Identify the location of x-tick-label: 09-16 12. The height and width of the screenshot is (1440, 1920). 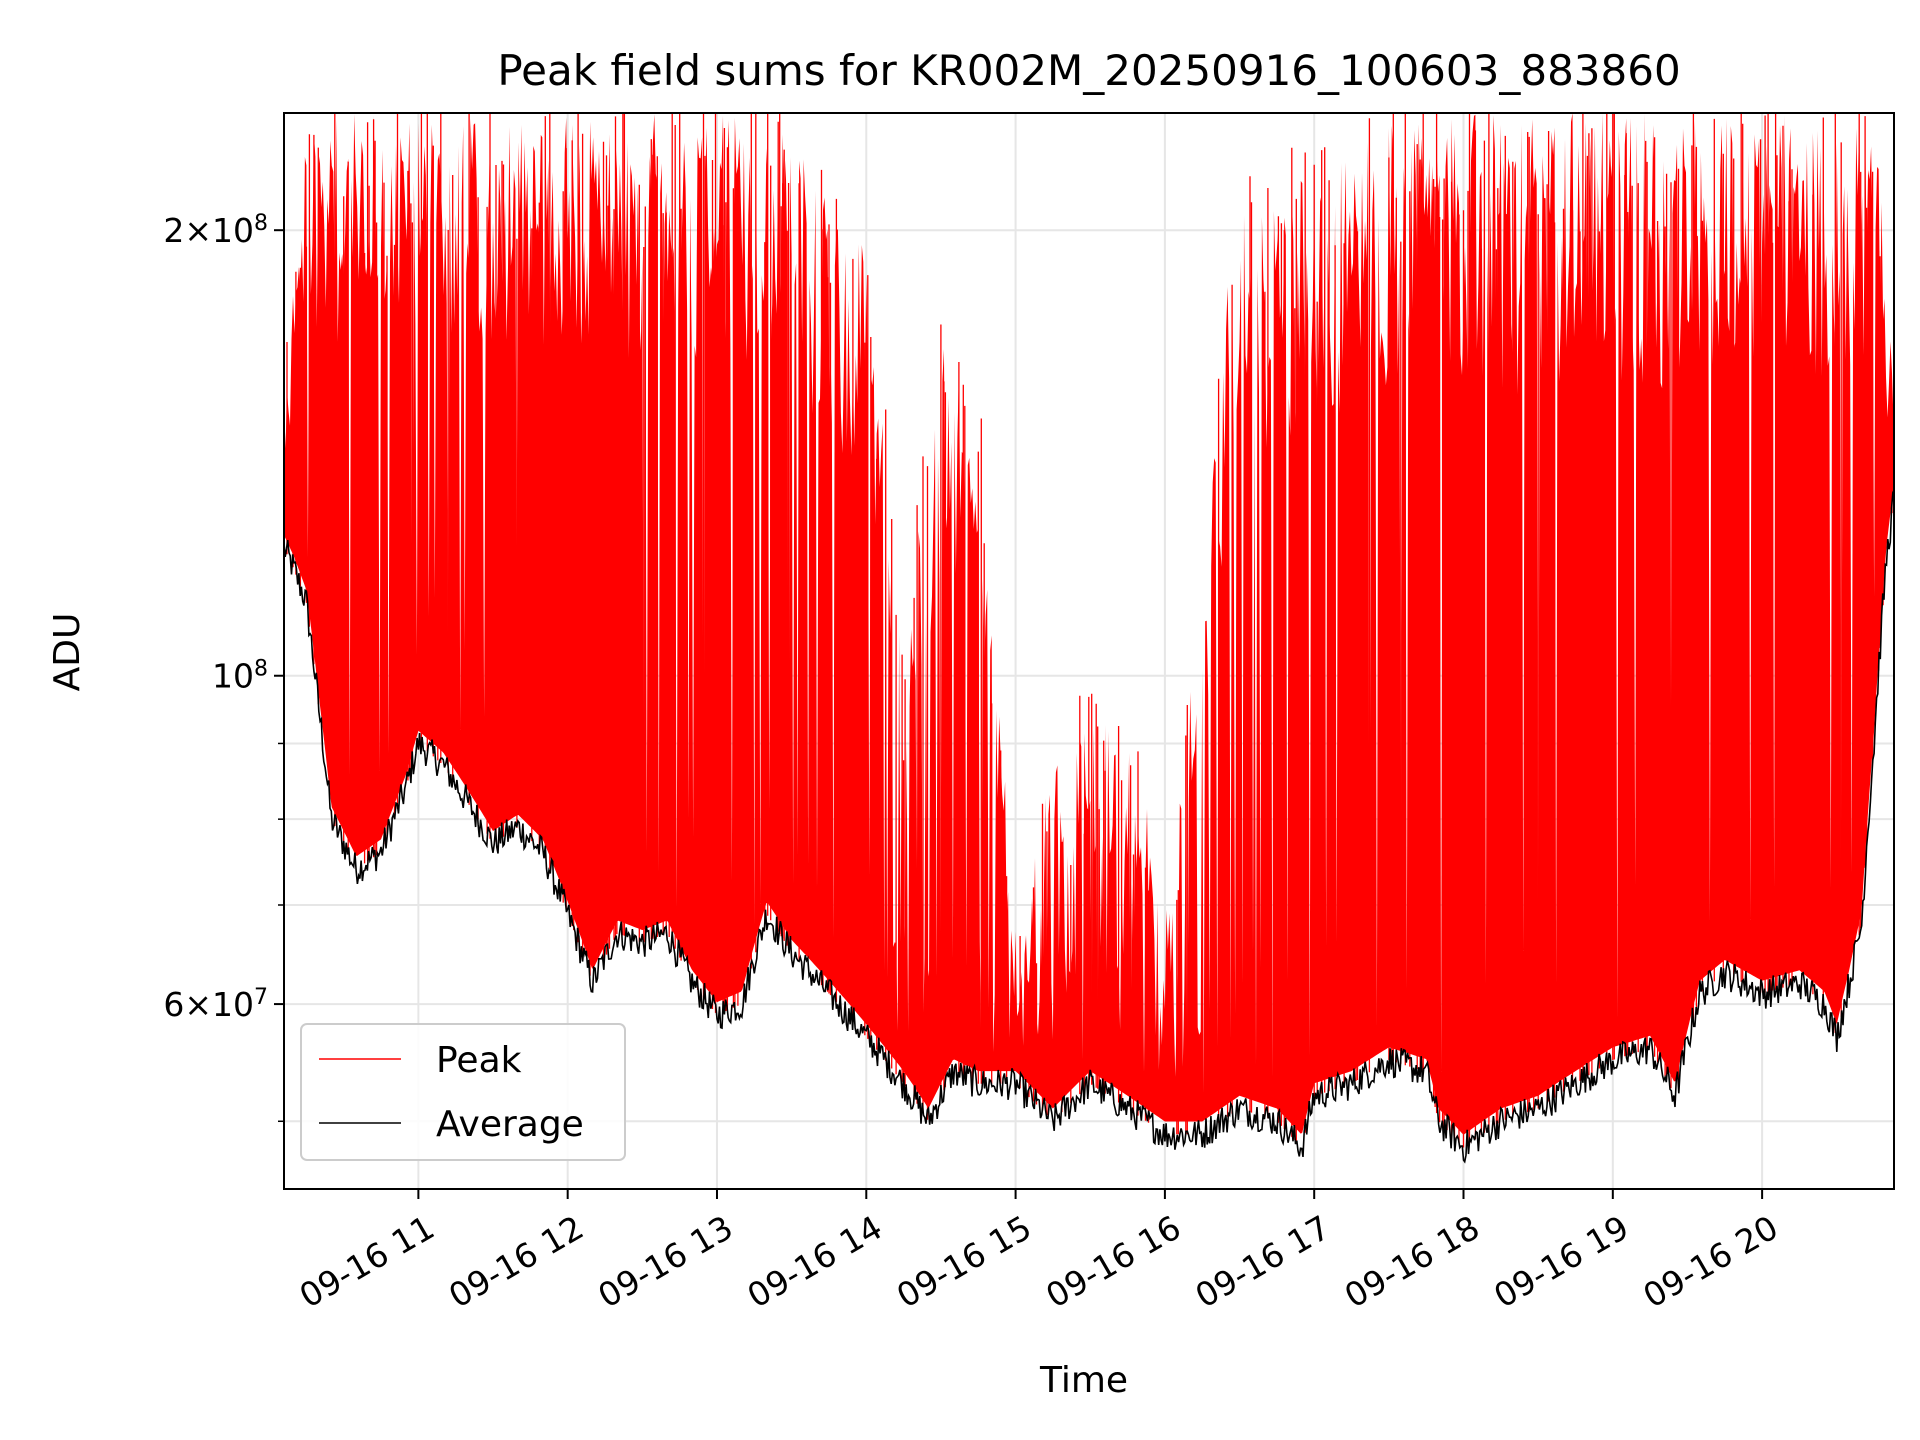
(516, 1262).